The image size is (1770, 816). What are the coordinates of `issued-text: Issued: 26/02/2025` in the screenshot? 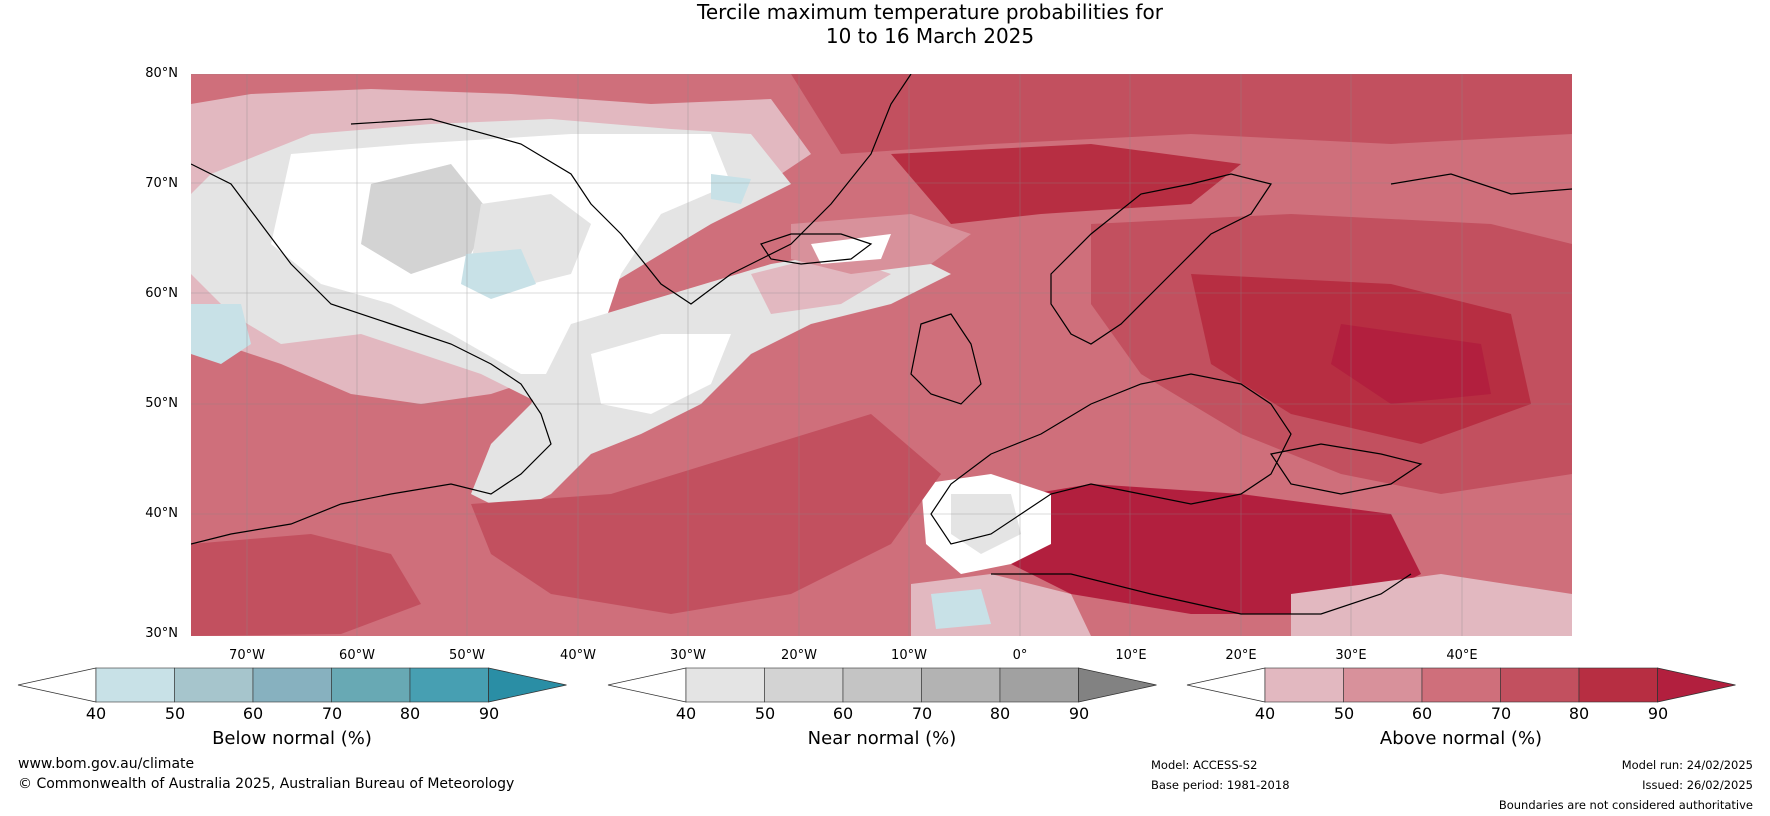 It's located at (1697, 785).